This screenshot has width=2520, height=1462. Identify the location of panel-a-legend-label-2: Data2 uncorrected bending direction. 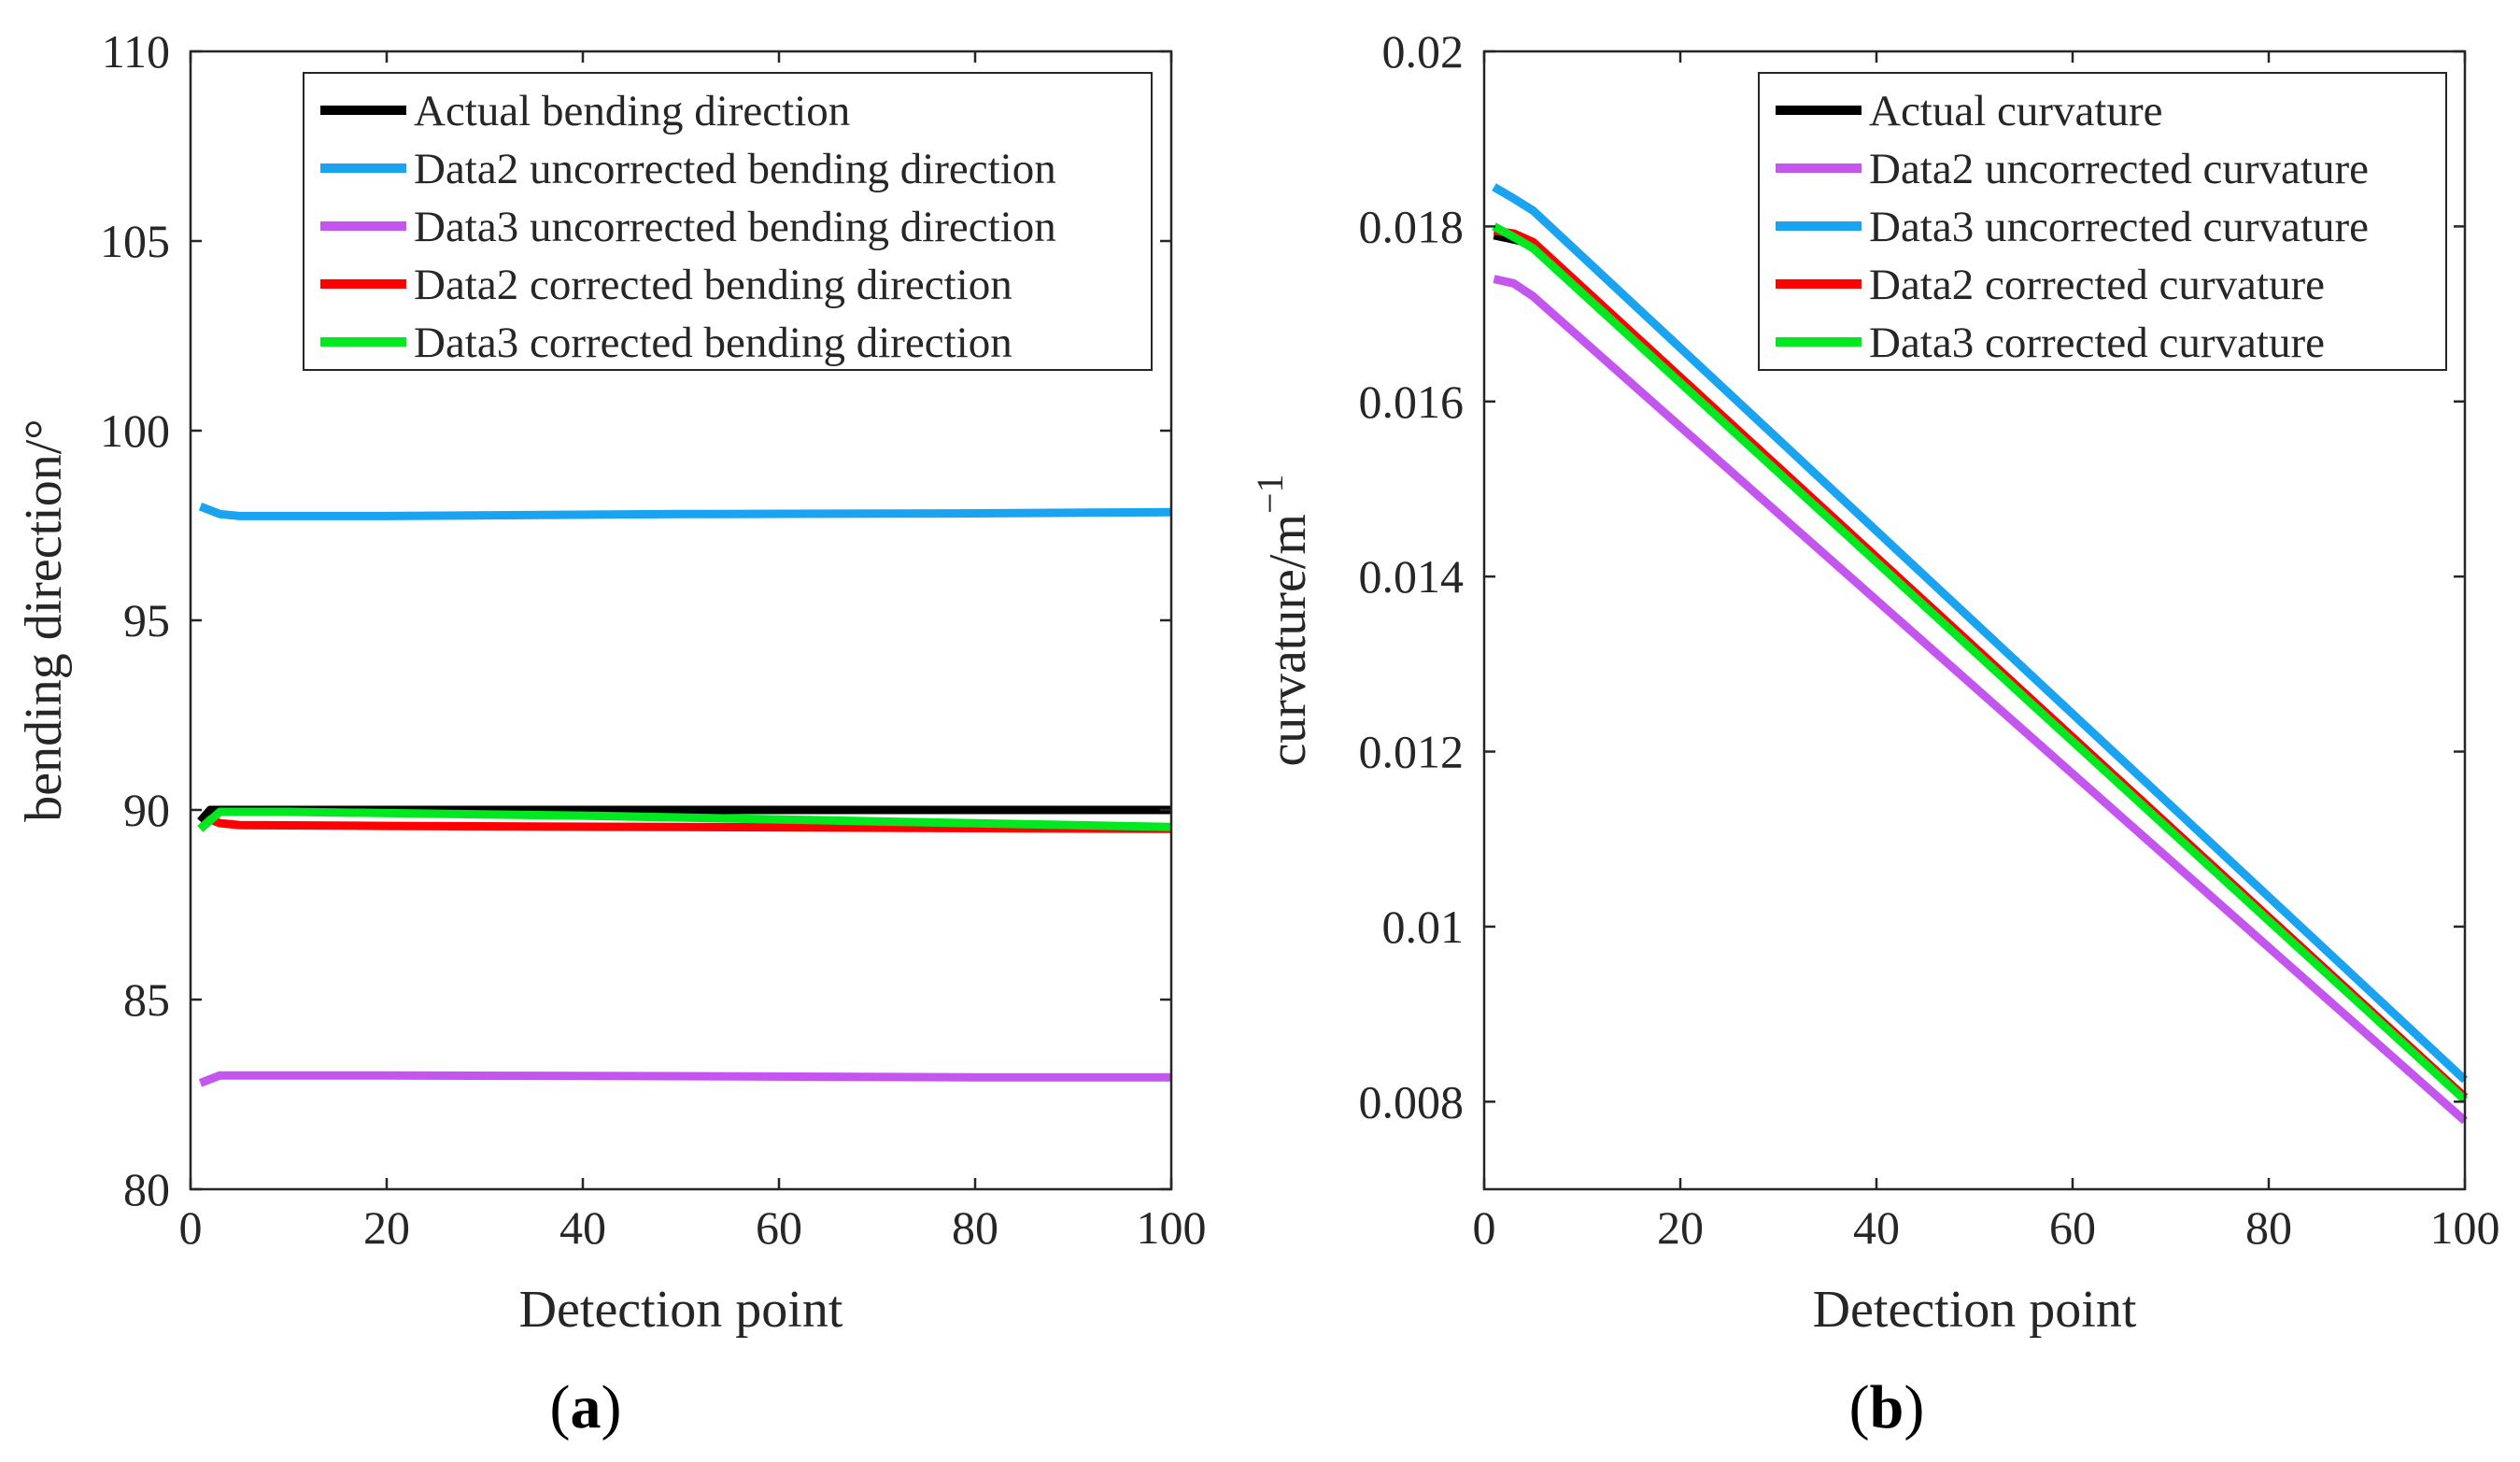
(735, 169).